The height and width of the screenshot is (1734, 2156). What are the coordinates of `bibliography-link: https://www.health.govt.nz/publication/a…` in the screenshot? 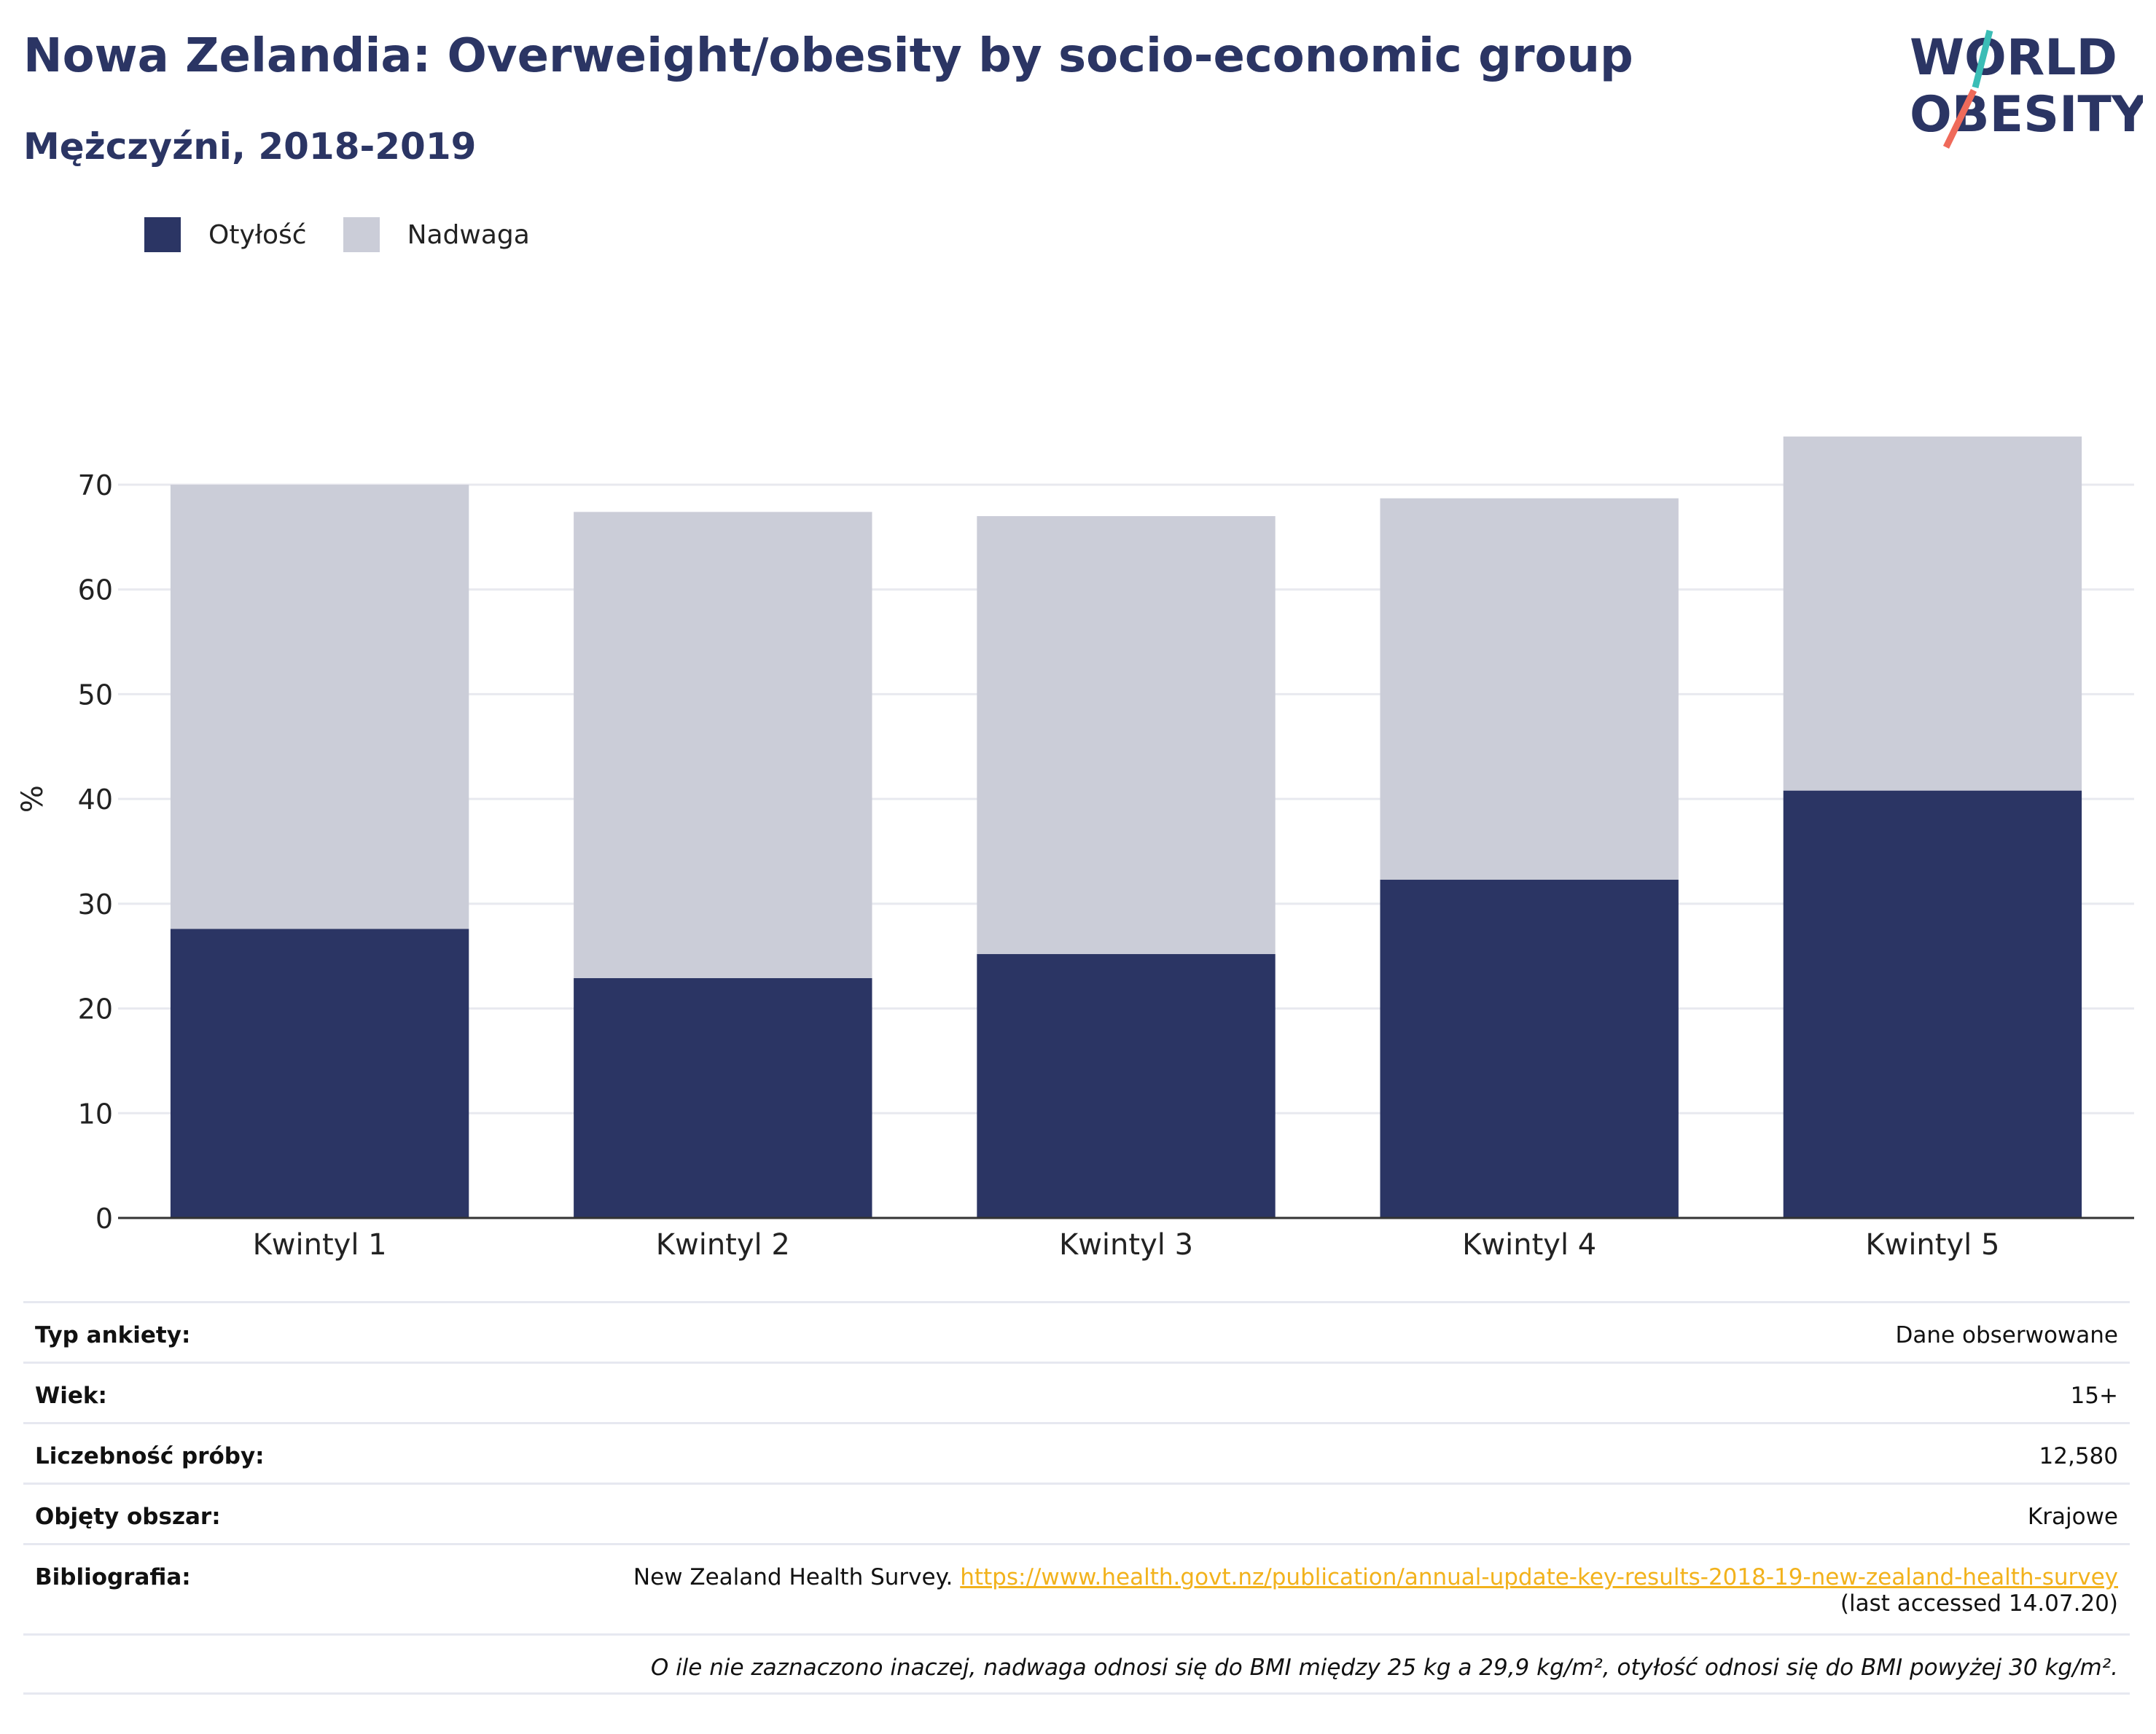 It's located at (1539, 1577).